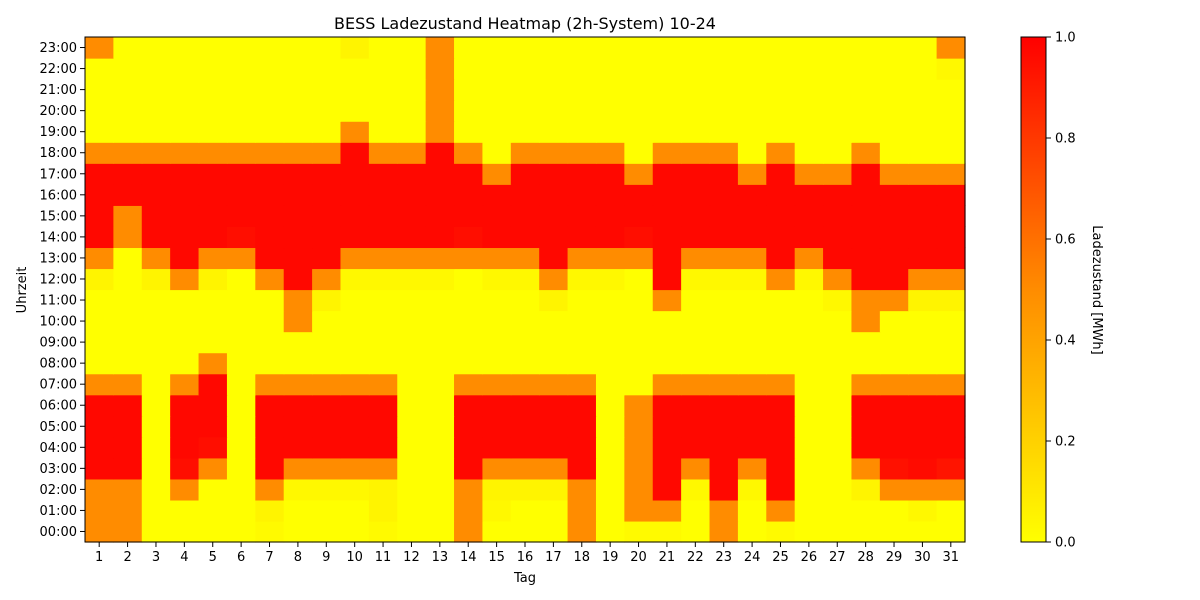  Describe the element at coordinates (58, 469) in the screenshot. I see `y-tick-label: 03:00` at that location.